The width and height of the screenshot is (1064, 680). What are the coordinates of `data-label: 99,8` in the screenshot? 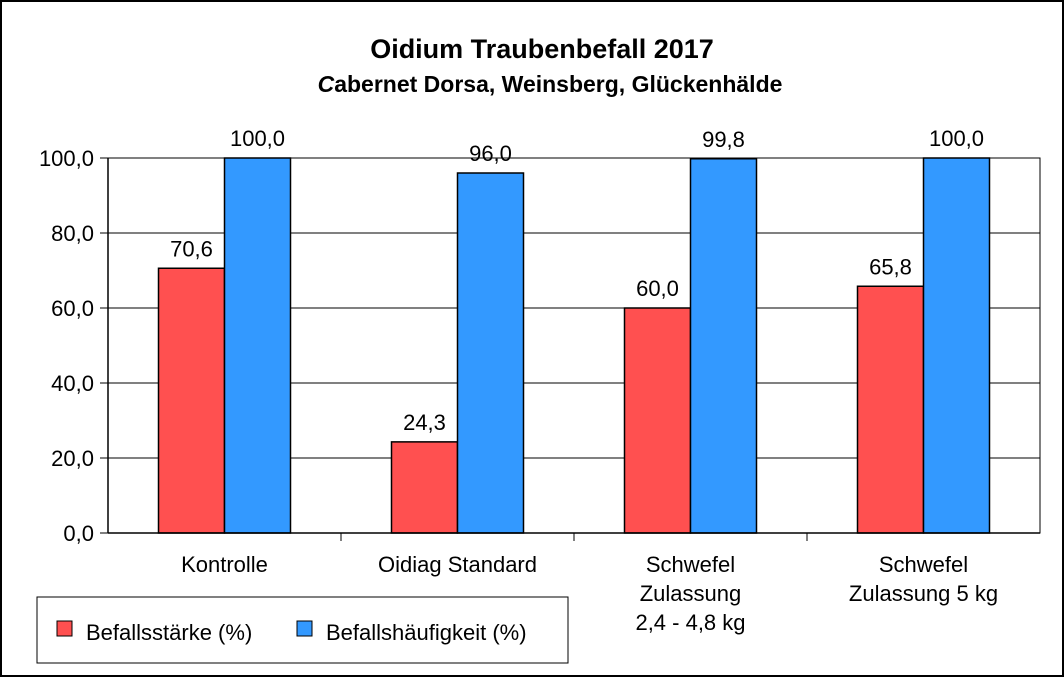 It's located at (723, 139).